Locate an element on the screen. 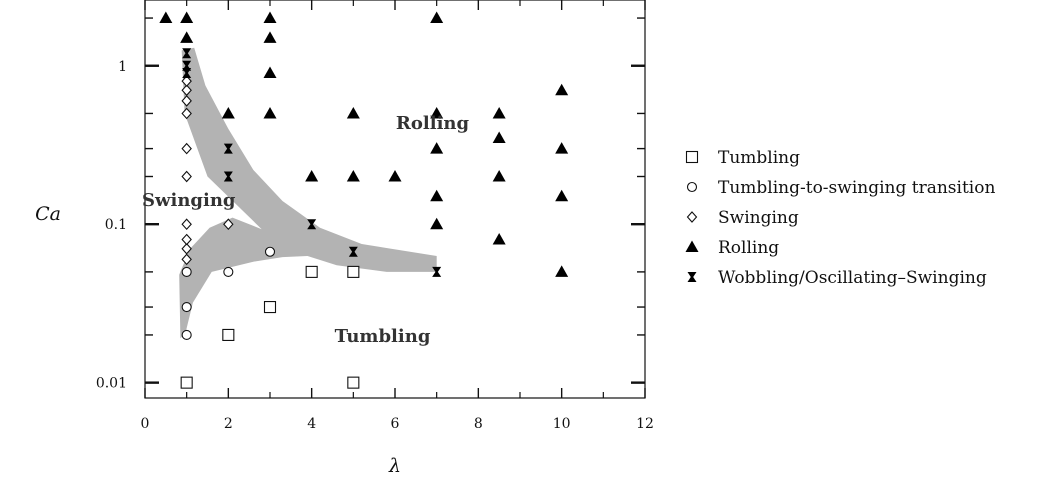 Image resolution: width=1044 pixels, height=485 pixels. legend-label: Tumbling is located at coordinates (759, 158).